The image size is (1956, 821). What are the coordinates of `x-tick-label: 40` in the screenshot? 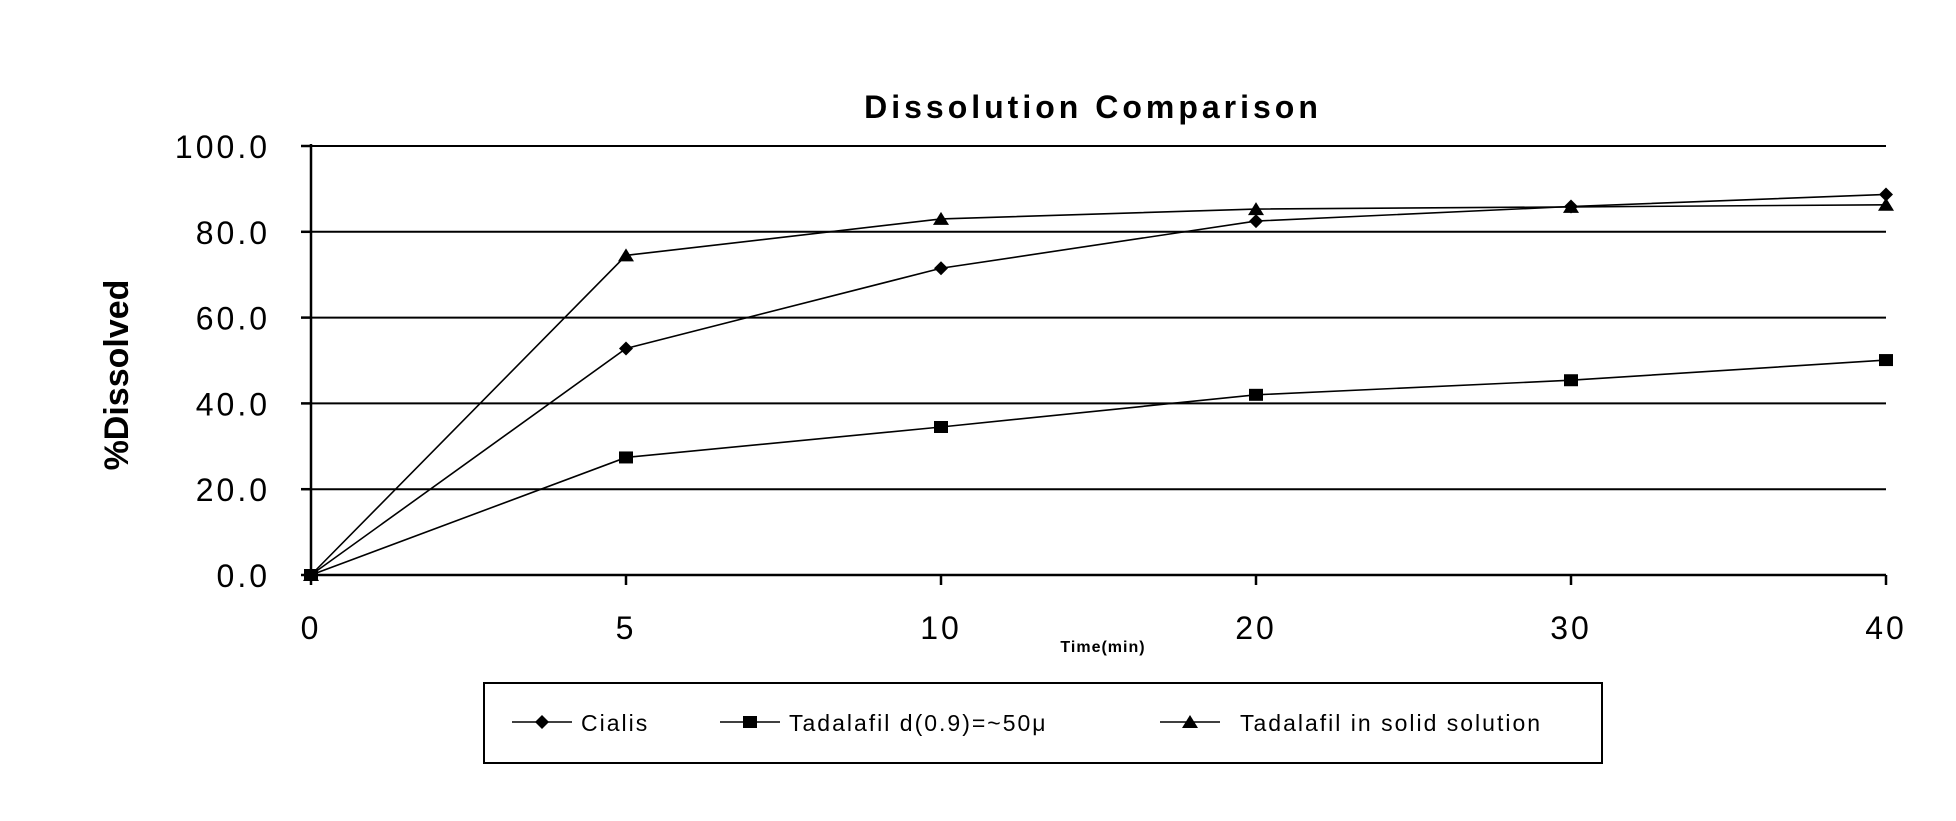 It's located at (1886, 628).